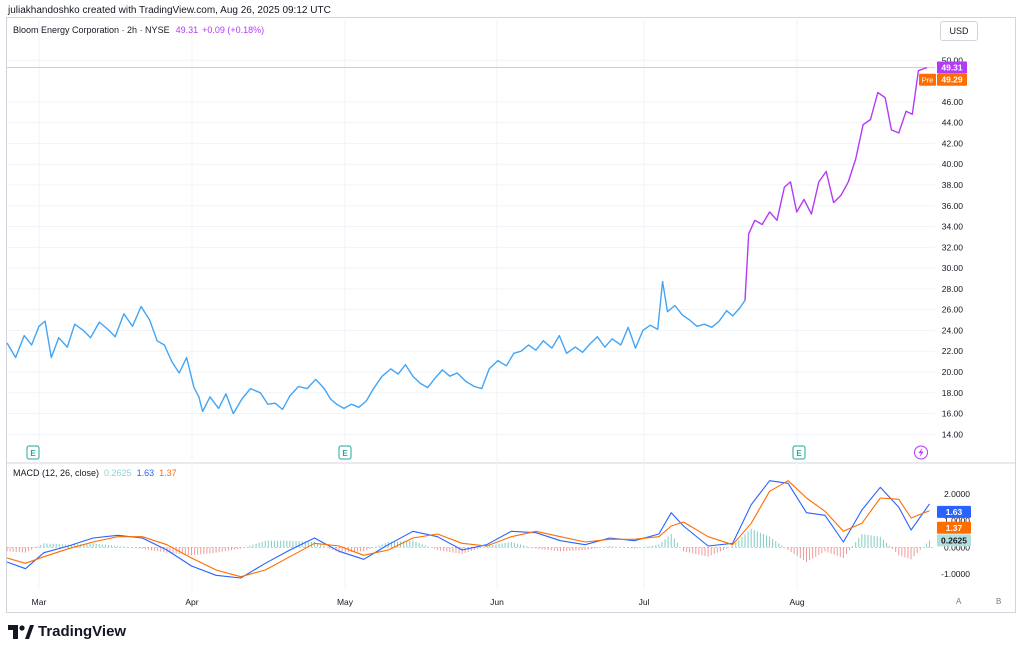 This screenshot has width=1024, height=654. I want to click on macd-axis-tick-label: 1.0000, so click(957, 521).